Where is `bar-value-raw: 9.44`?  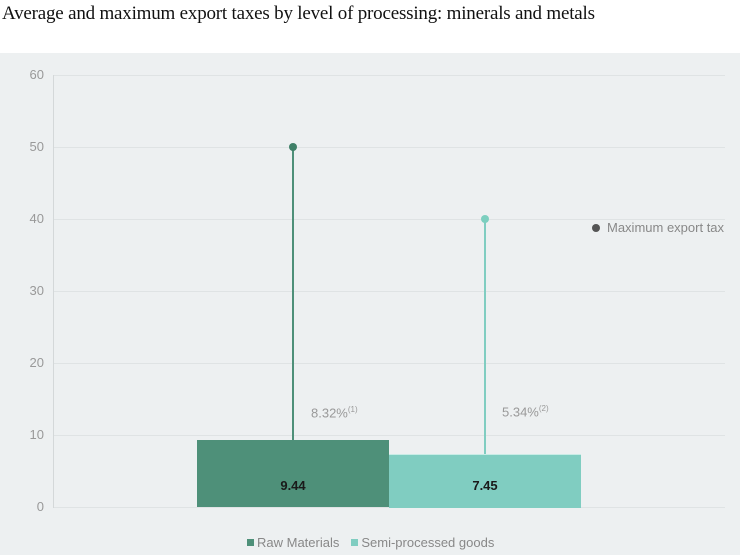
bar-value-raw: 9.44 is located at coordinates (293, 485).